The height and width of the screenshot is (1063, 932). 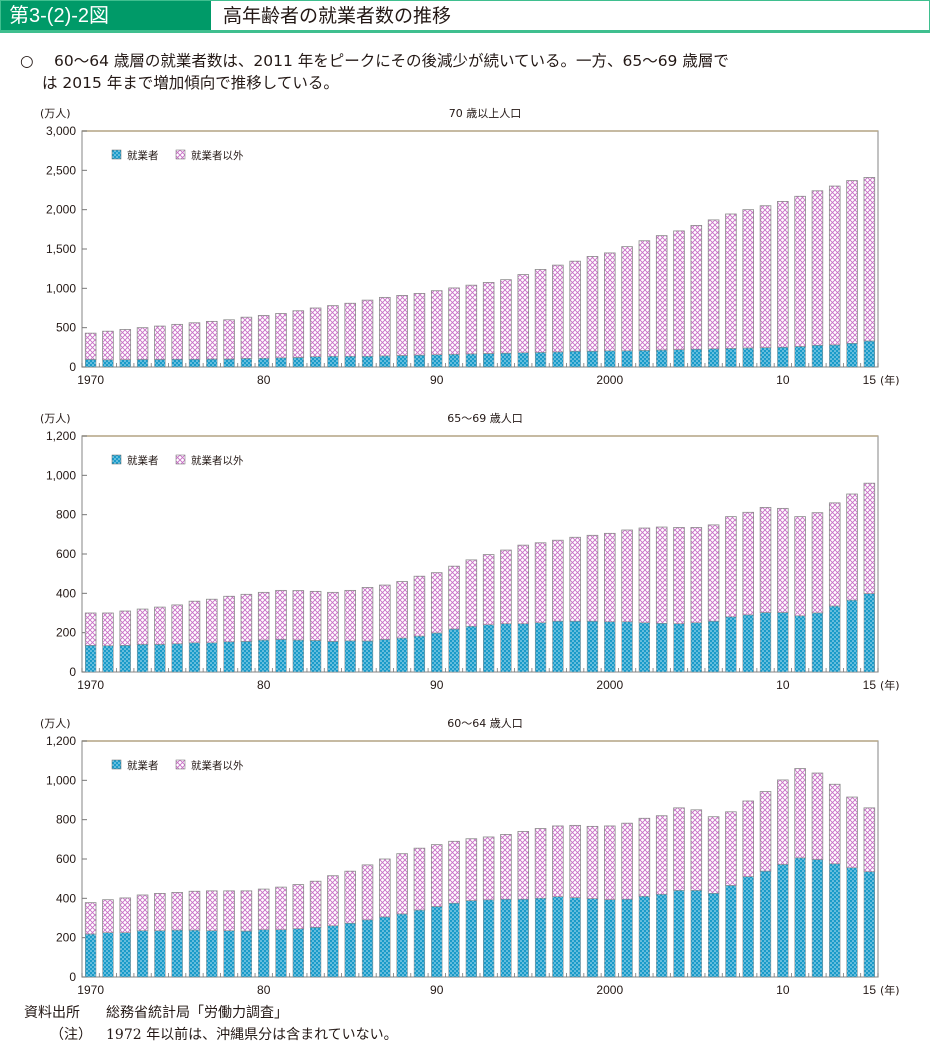 What do you see at coordinates (485, 418) in the screenshot?
I see `chart-title: 65～69 歳人口` at bounding box center [485, 418].